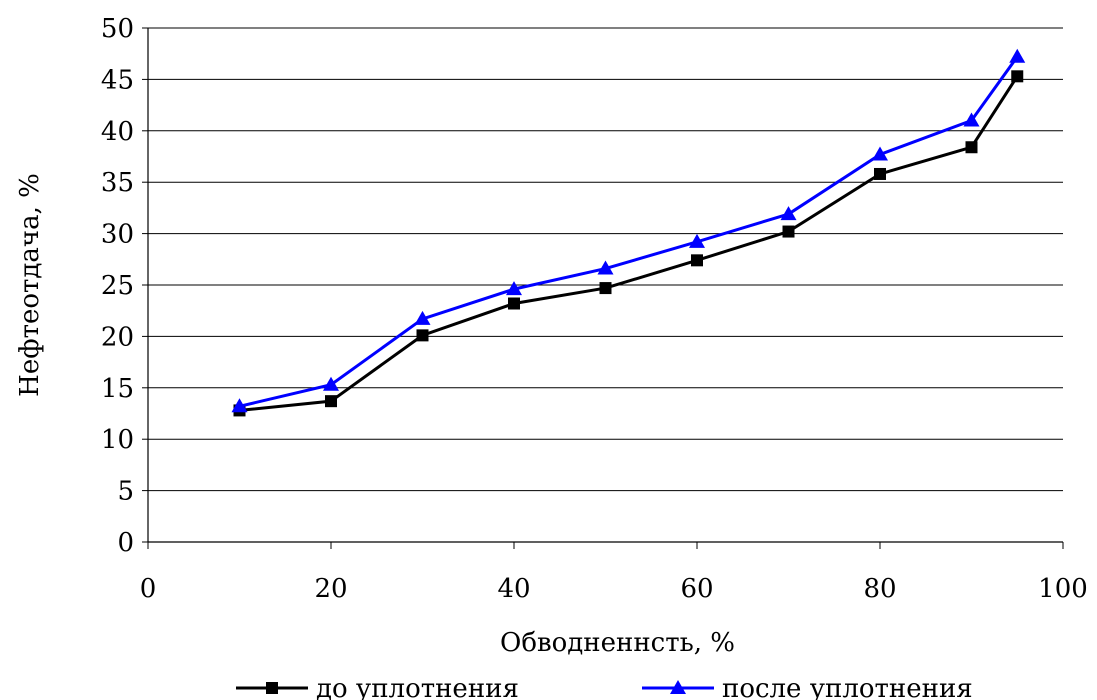 The height and width of the screenshot is (700, 1097). Describe the element at coordinates (148, 589) in the screenshot. I see `x-tick-label: 0` at that location.